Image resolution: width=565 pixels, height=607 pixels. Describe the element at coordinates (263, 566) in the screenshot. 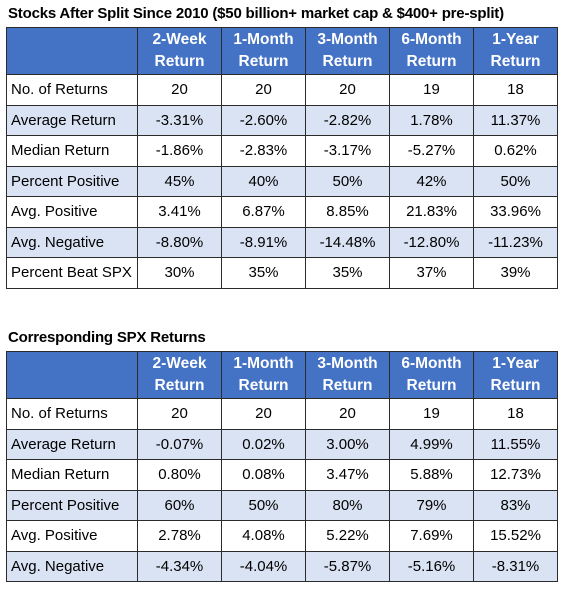

I see `table-cell: -4.04%` at that location.